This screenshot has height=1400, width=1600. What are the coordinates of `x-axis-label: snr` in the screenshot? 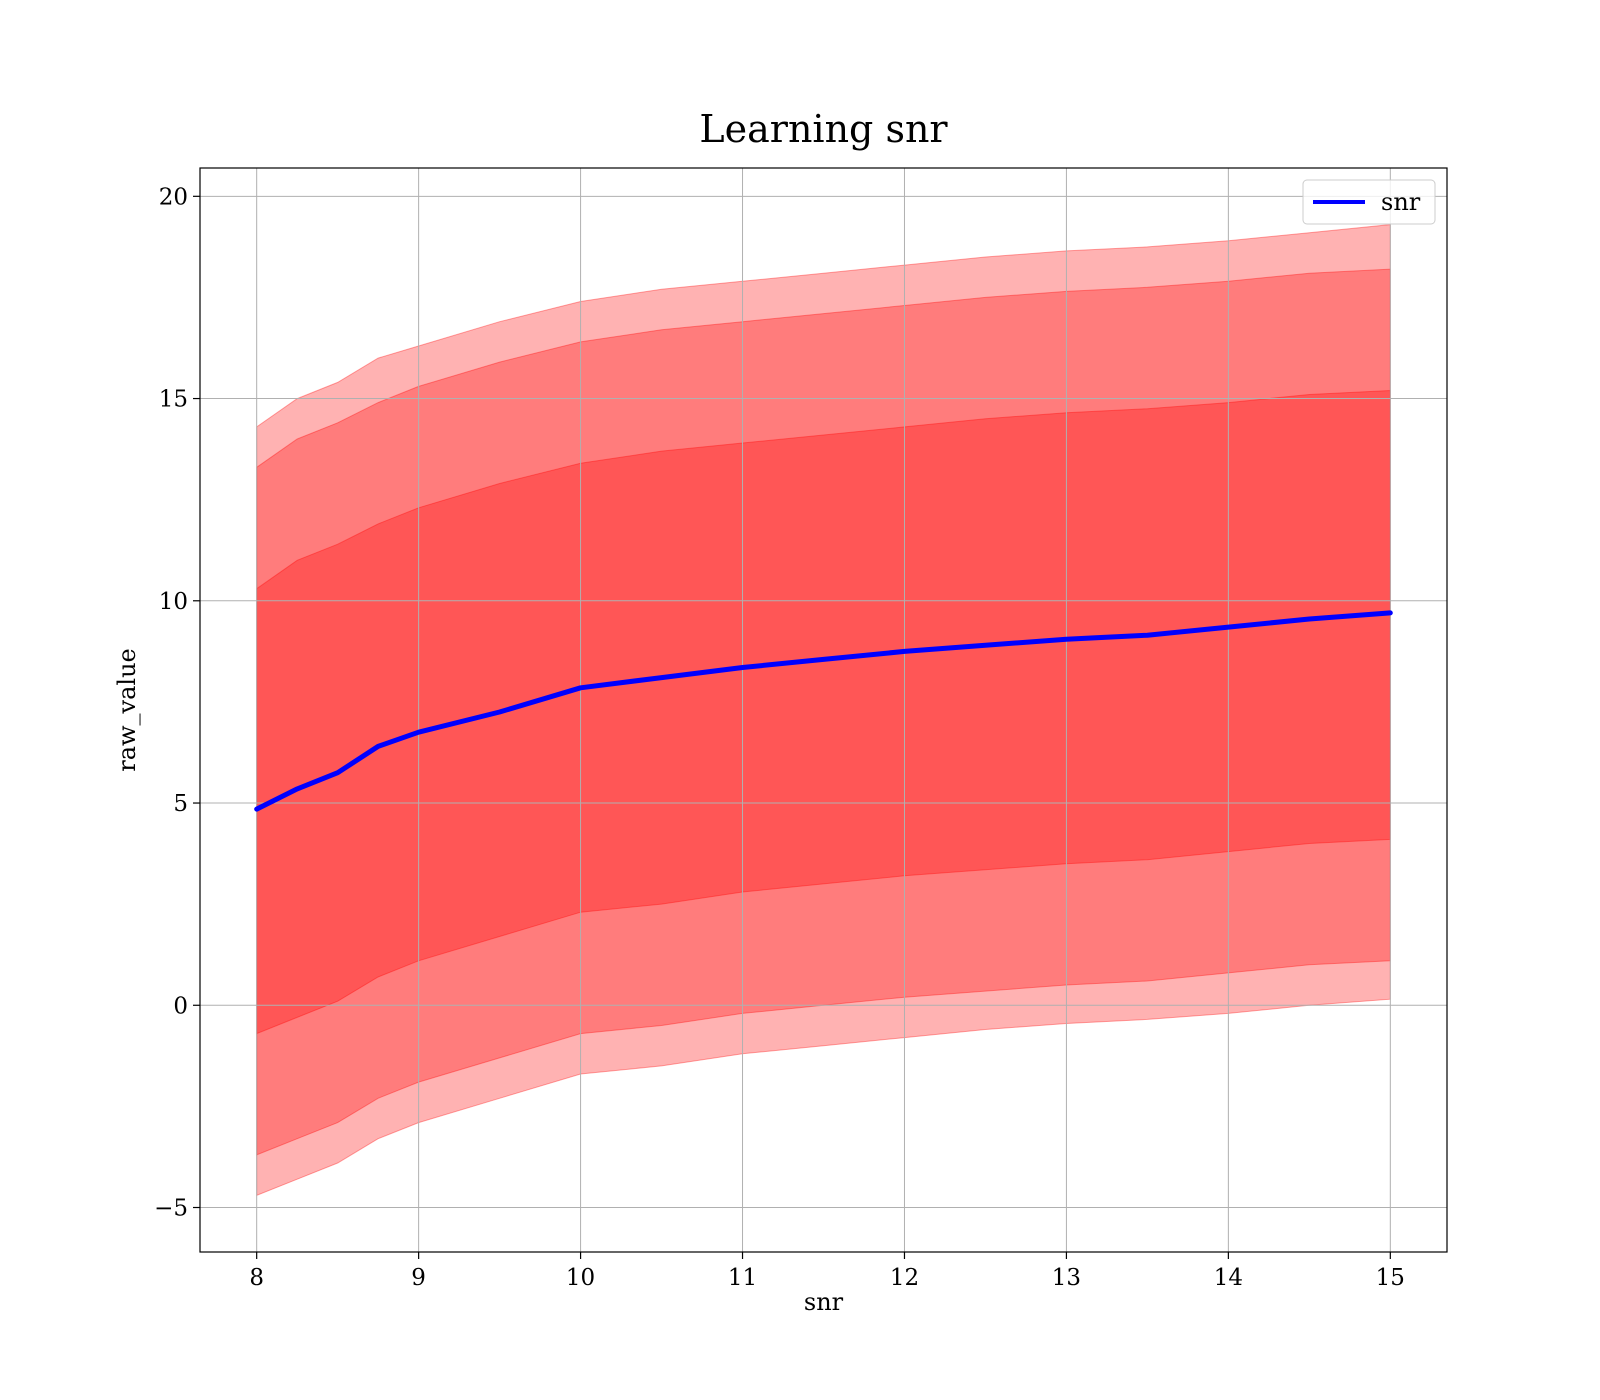 It's located at (824, 1302).